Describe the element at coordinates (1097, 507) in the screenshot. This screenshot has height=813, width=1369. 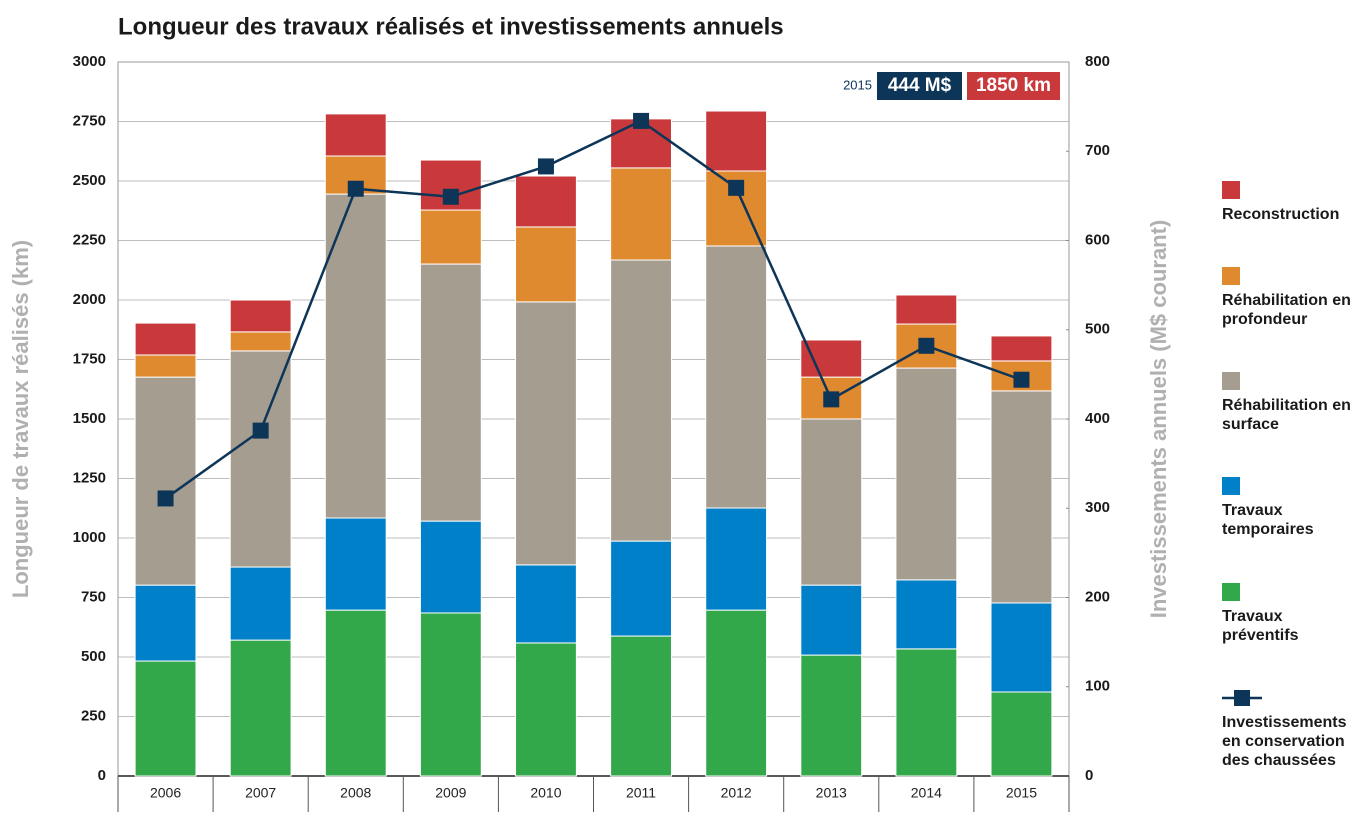
I see `y2-tick-label: 300` at that location.